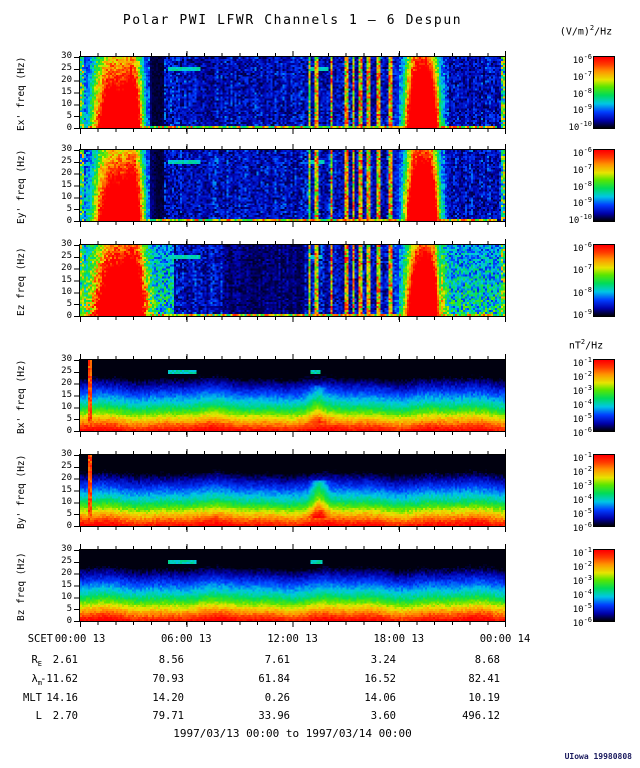  I want to click on plot-title: Polar PWI LFWR Channels 1 — 6 Despun, so click(292, 20).